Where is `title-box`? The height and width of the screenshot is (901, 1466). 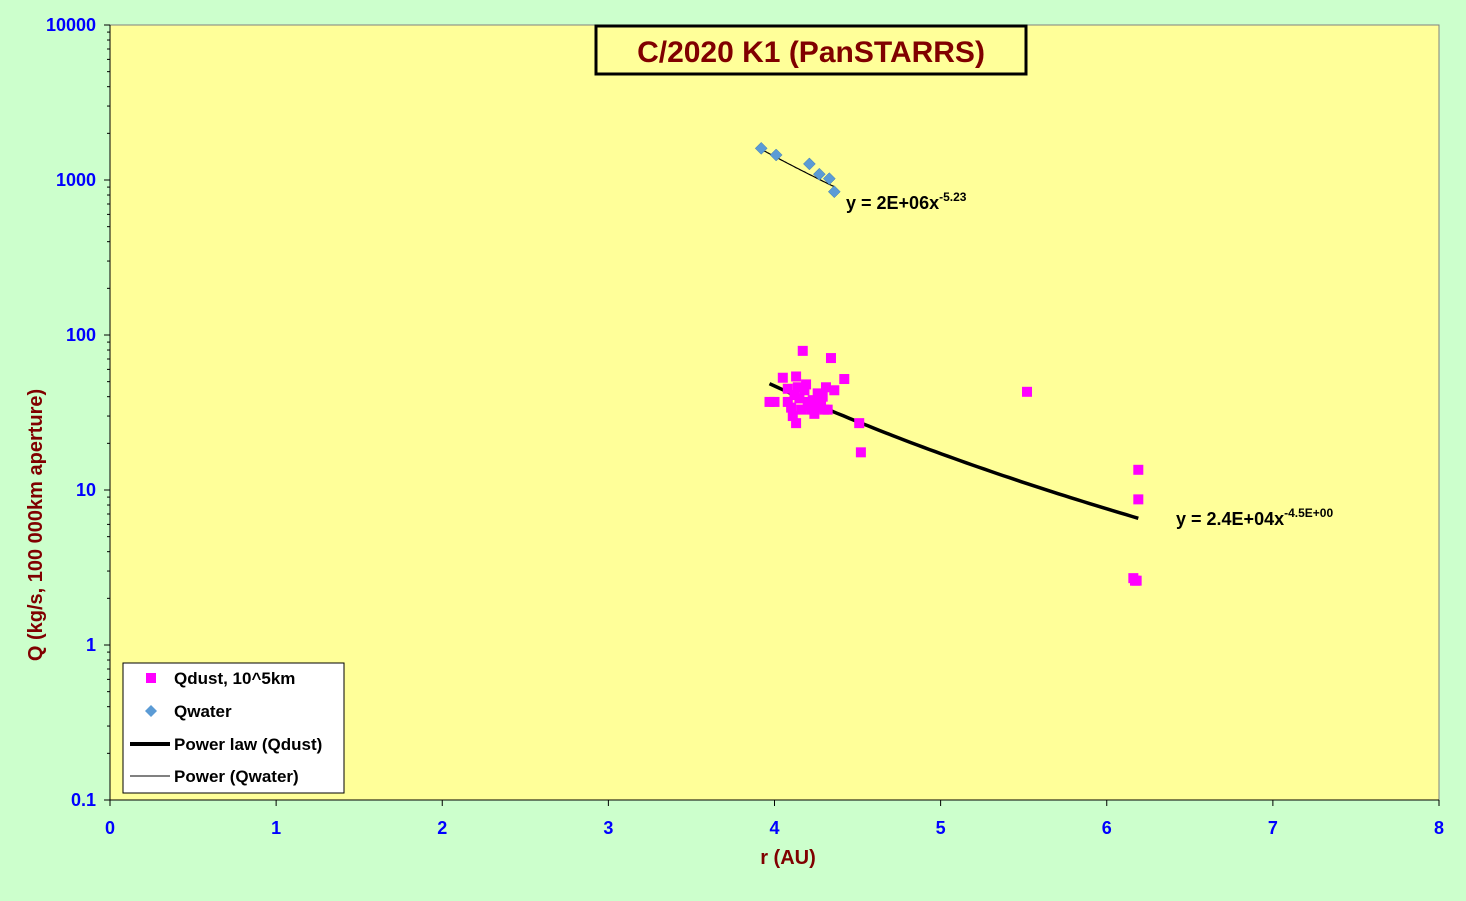
title-box is located at coordinates (811, 50).